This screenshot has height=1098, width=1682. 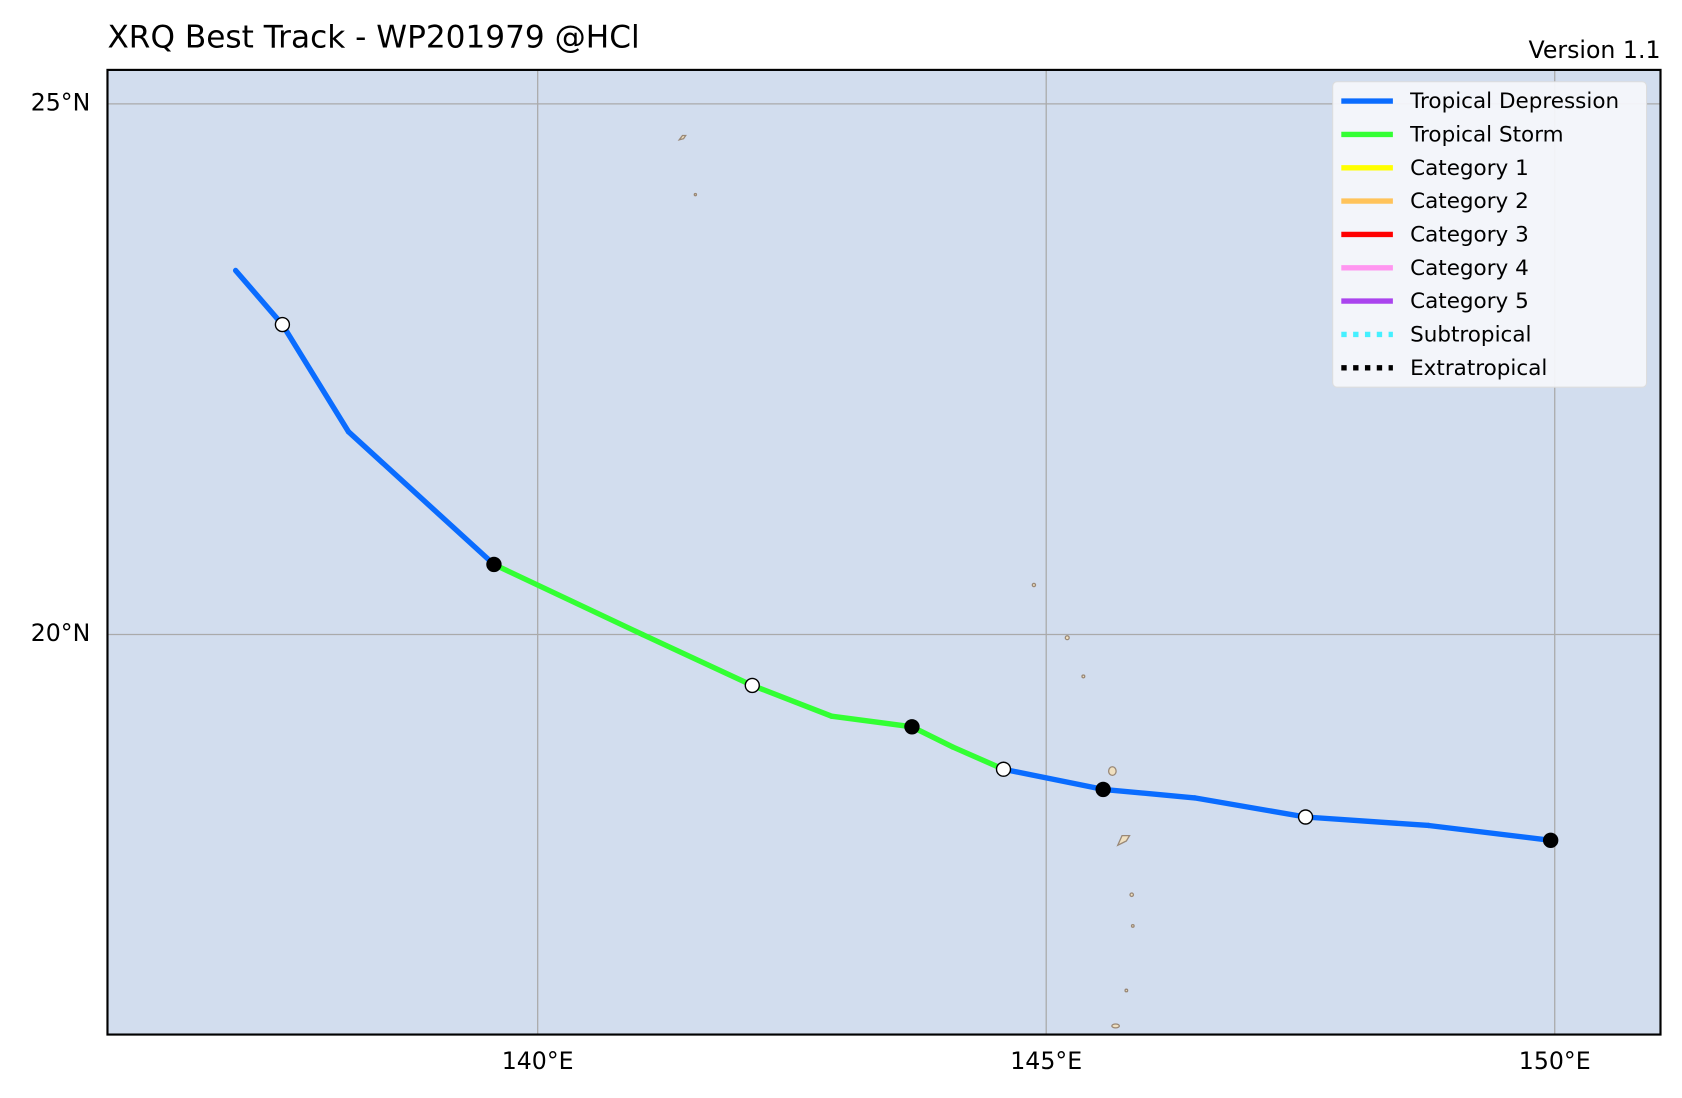 I want to click on legend-label: Tropical Depression, so click(x=1514, y=101).